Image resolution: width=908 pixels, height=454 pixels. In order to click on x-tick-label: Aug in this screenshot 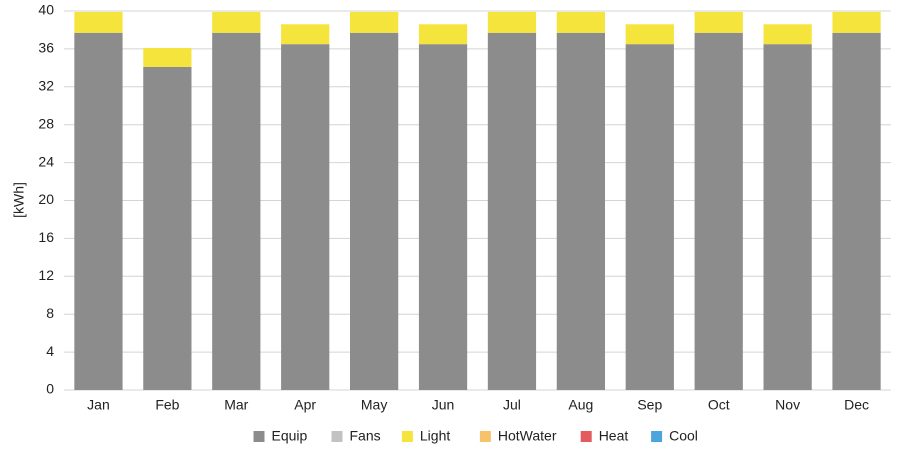, I will do `click(580, 405)`.